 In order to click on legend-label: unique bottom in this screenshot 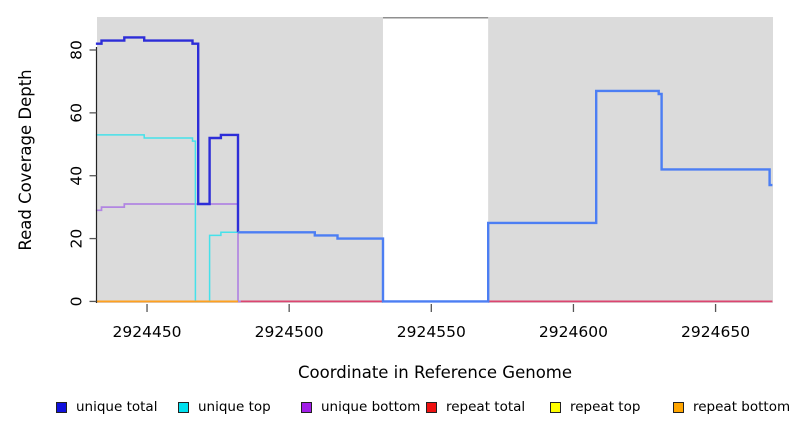, I will do `click(371, 407)`.